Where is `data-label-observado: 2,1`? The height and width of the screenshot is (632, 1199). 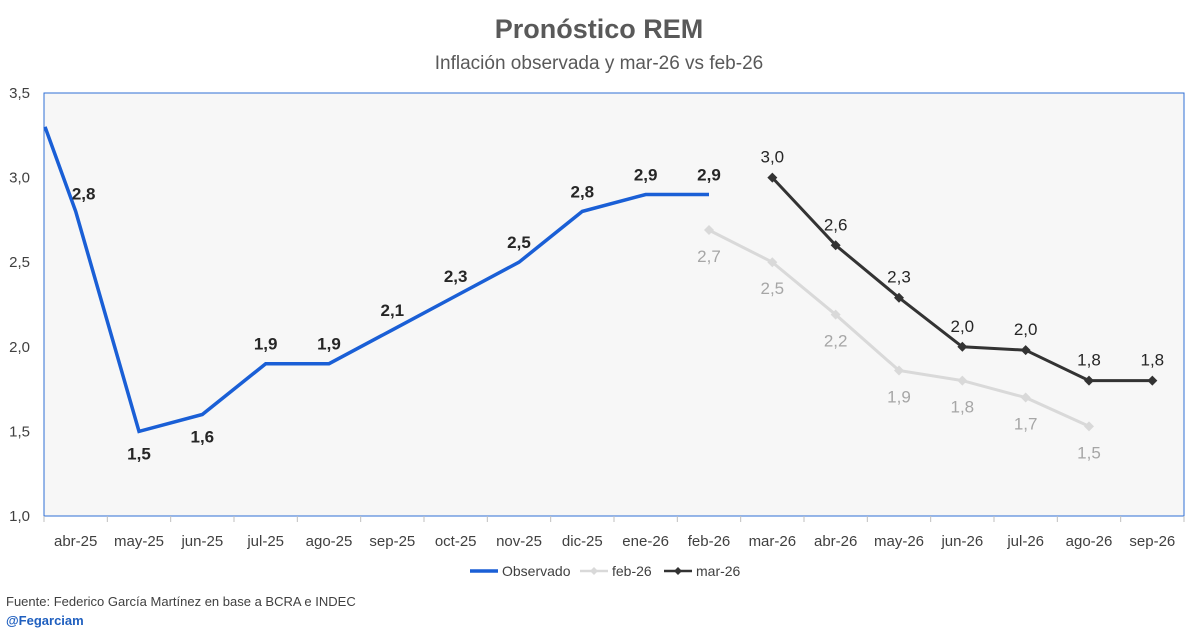 data-label-observado: 2,1 is located at coordinates (393, 310).